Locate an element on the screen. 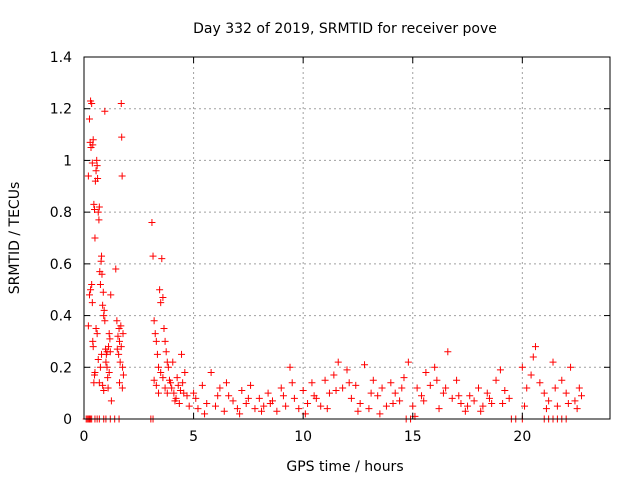 The image size is (640, 480). x-tick-label: 0 is located at coordinates (84, 437).